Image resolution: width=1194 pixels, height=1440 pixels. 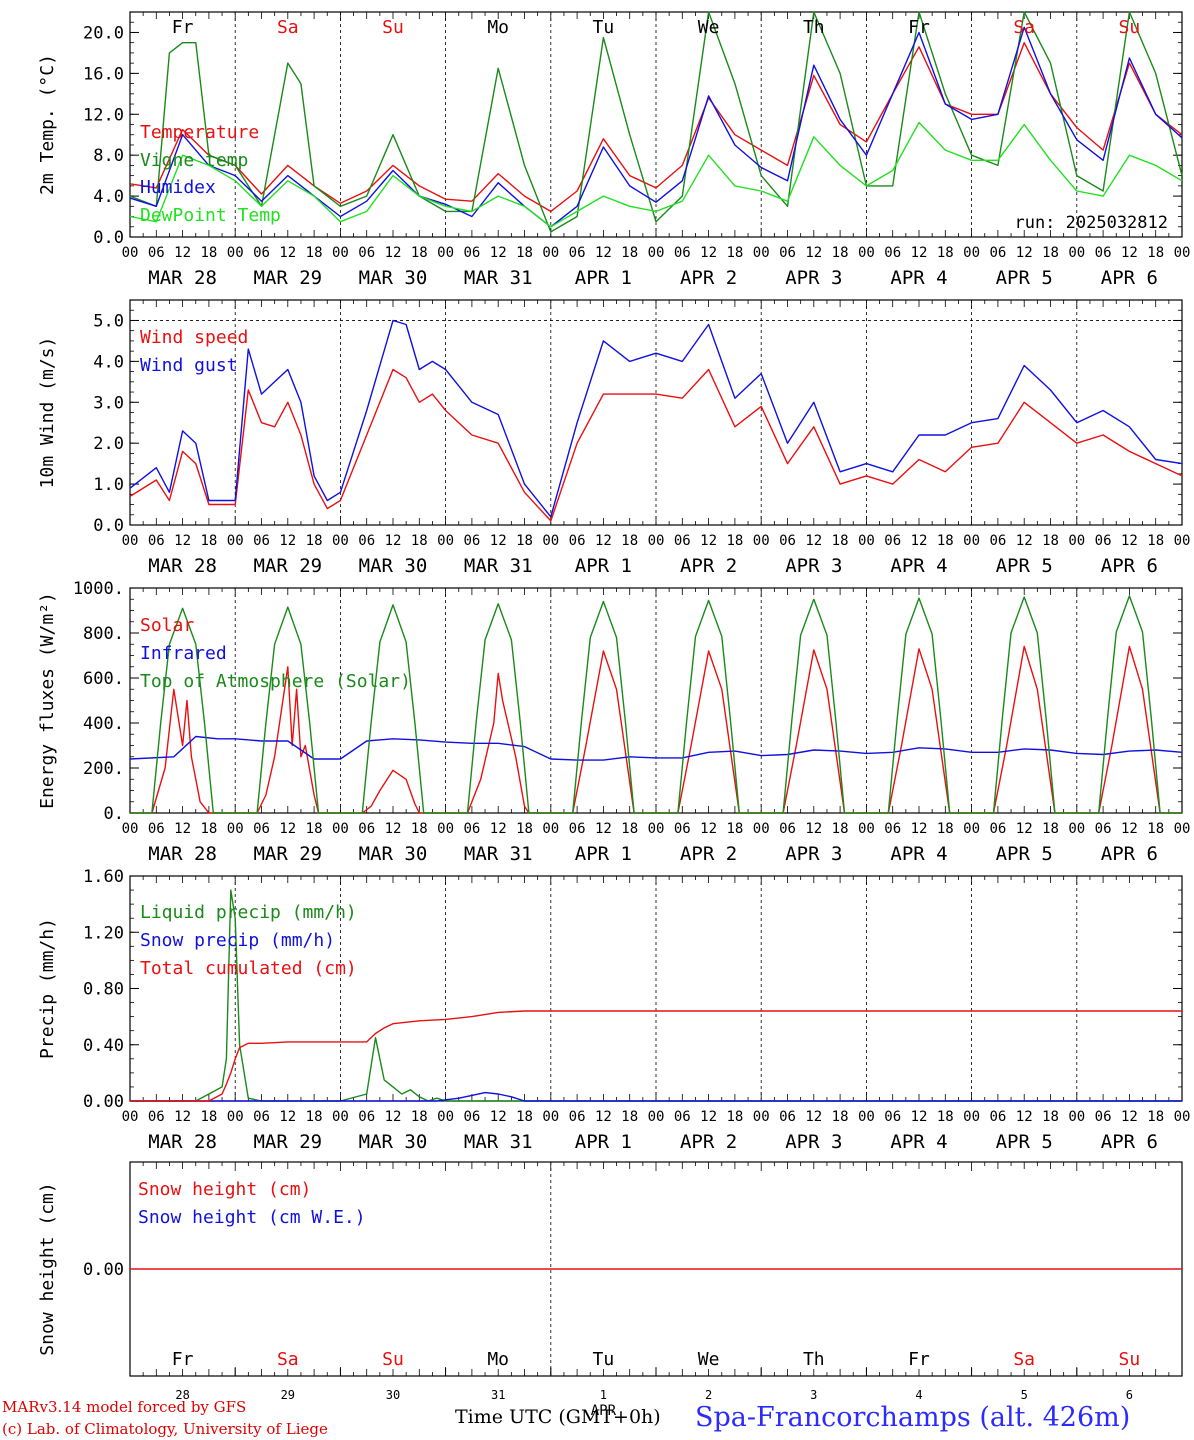 What do you see at coordinates (108, 362) in the screenshot?
I see `y-tick-label: 4.0` at bounding box center [108, 362].